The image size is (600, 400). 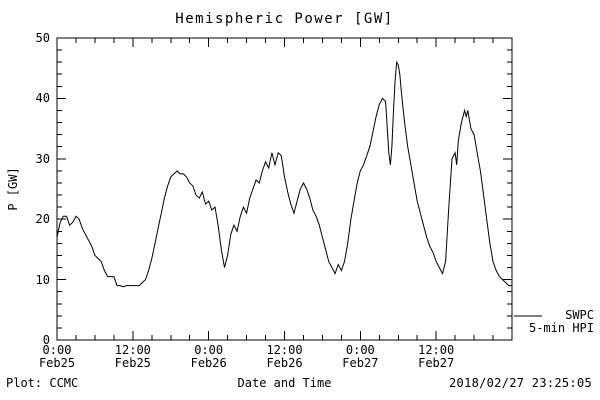 What do you see at coordinates (42, 158) in the screenshot?
I see `y-tick-label: 30` at bounding box center [42, 158].